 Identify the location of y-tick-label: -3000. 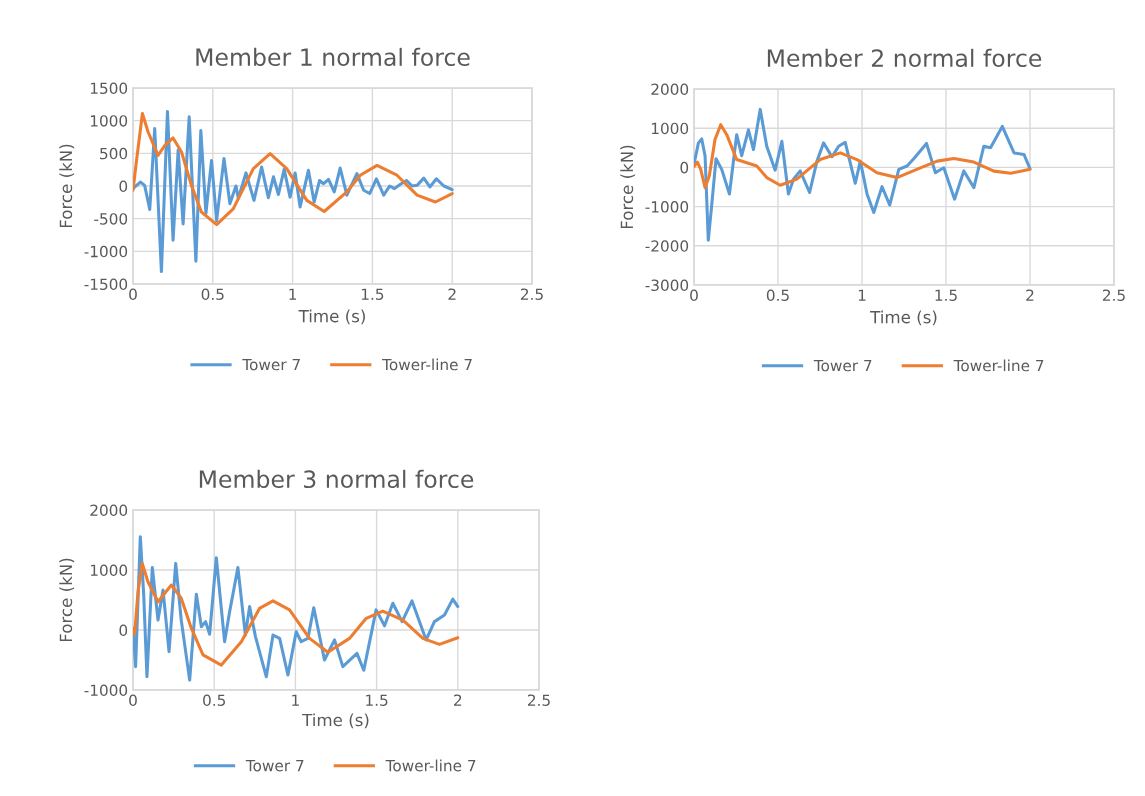
(667, 285).